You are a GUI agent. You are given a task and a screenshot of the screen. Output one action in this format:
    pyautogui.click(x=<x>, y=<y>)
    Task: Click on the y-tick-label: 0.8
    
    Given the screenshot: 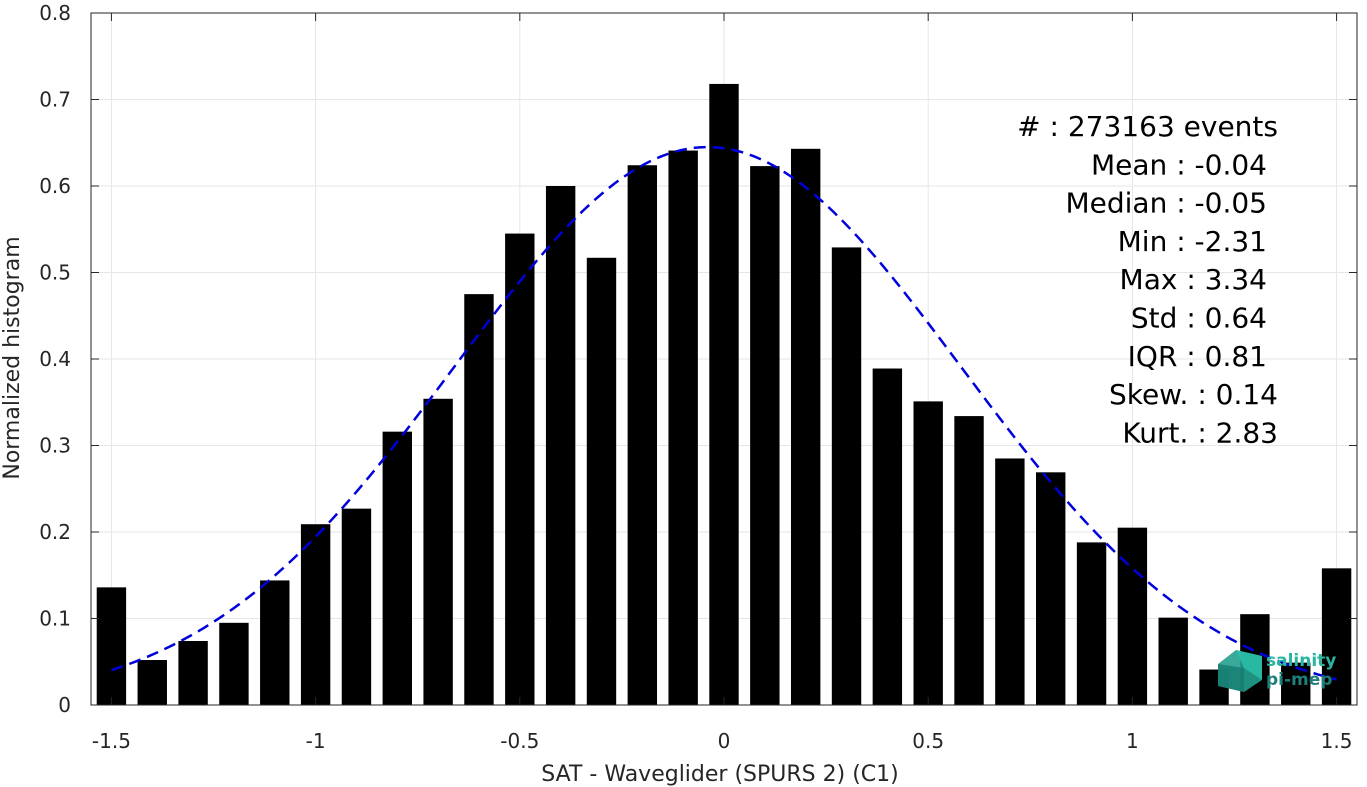 What is the action you would take?
    pyautogui.click(x=55, y=13)
    